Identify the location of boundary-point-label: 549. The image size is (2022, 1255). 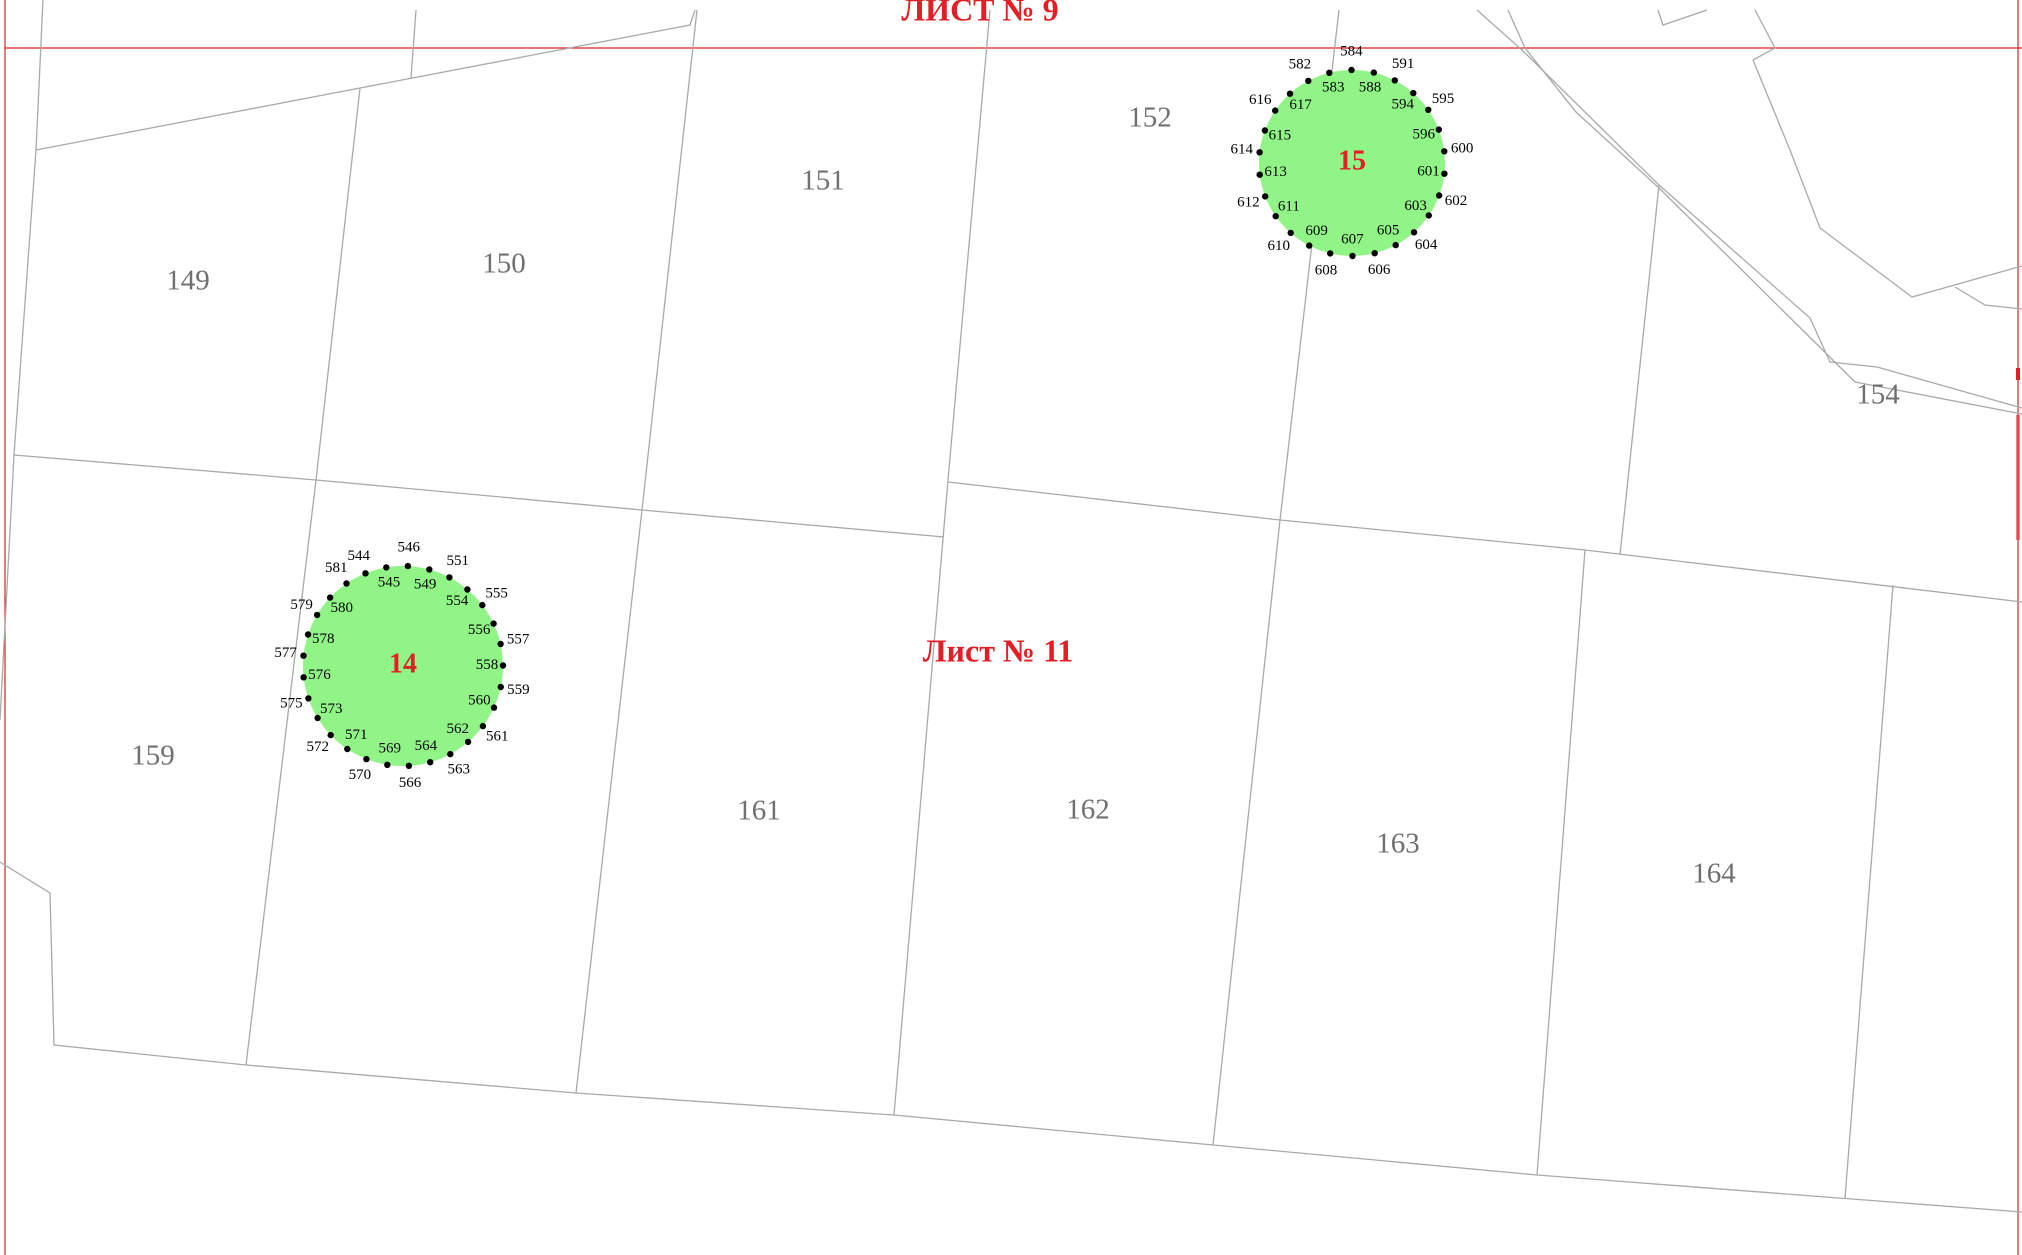
(425, 584).